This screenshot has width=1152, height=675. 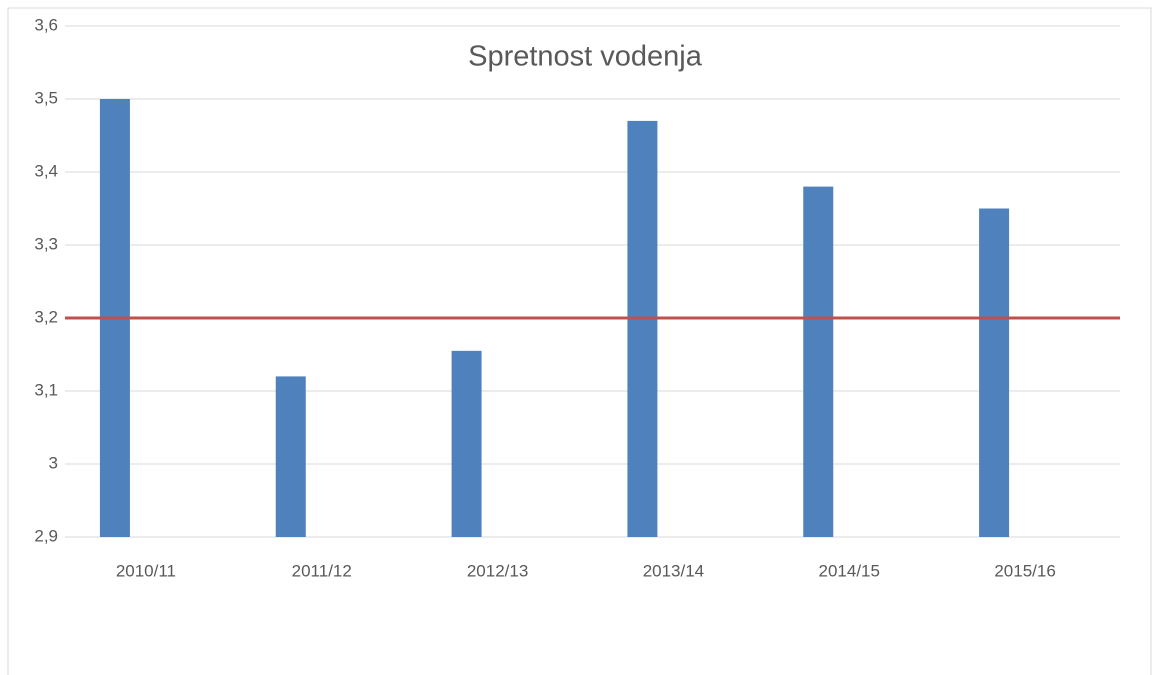 What do you see at coordinates (46, 97) in the screenshot?
I see `y-tick-label: 3,5` at bounding box center [46, 97].